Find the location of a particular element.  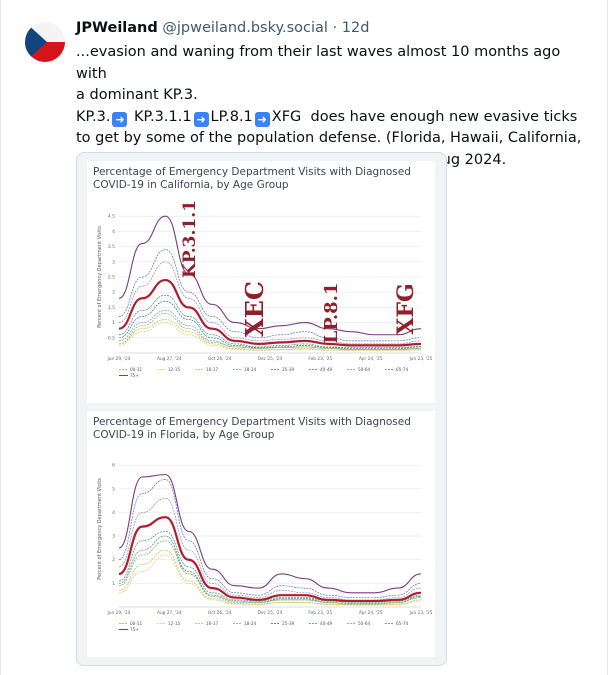

post-line: a dominant KP.3. is located at coordinates (137, 95).